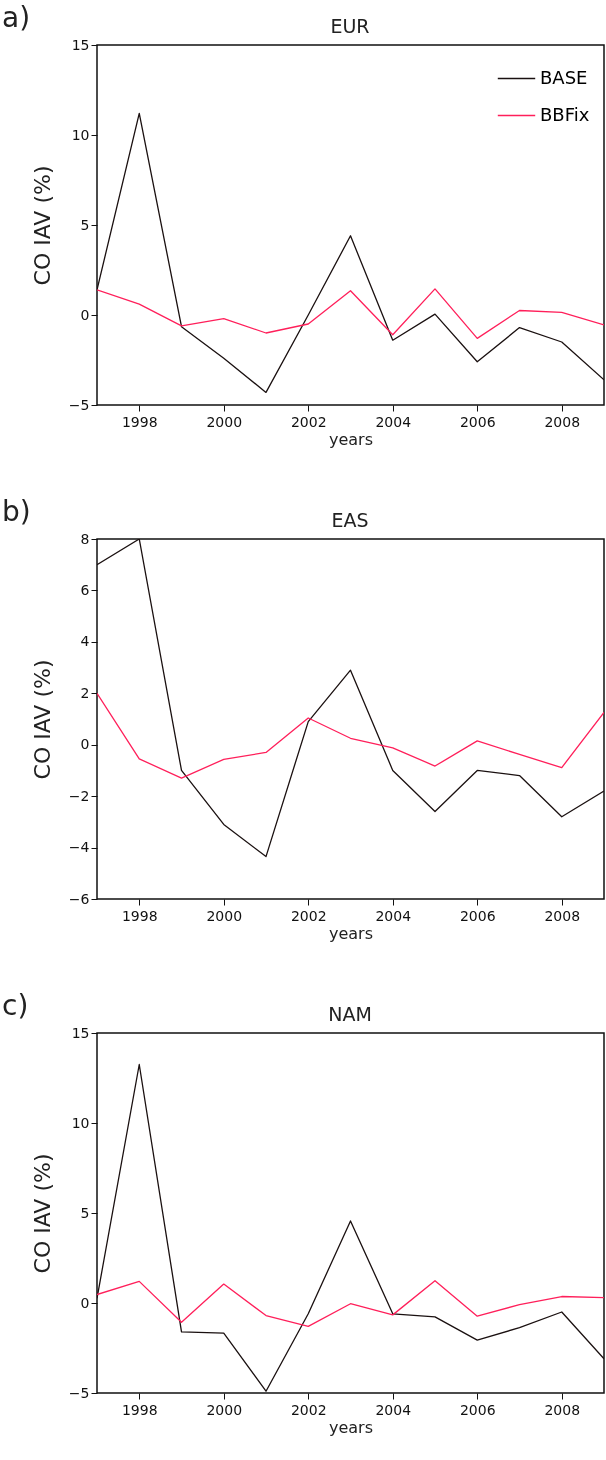 Image resolution: width=606 pixels, height=1460 pixels. I want to click on chart-title: EAS, so click(350, 520).